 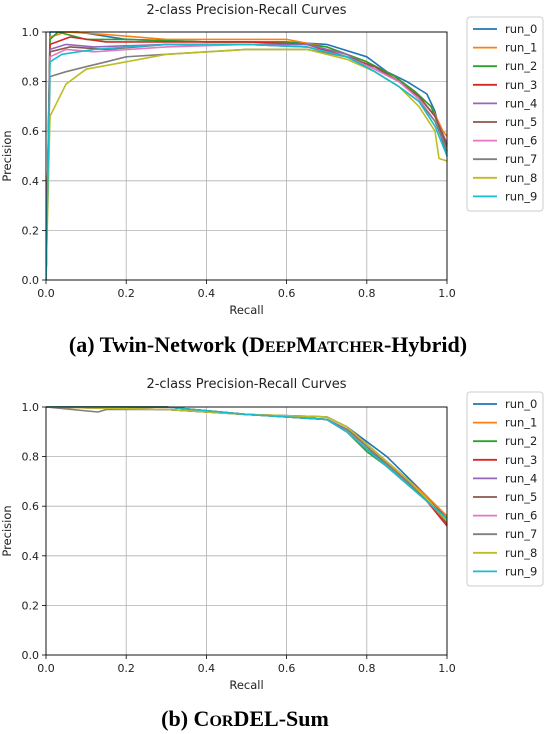 I want to click on caption-a: (a) Twin-Network (DEEPMATCHER-Hybrid), so click(x=268, y=344).